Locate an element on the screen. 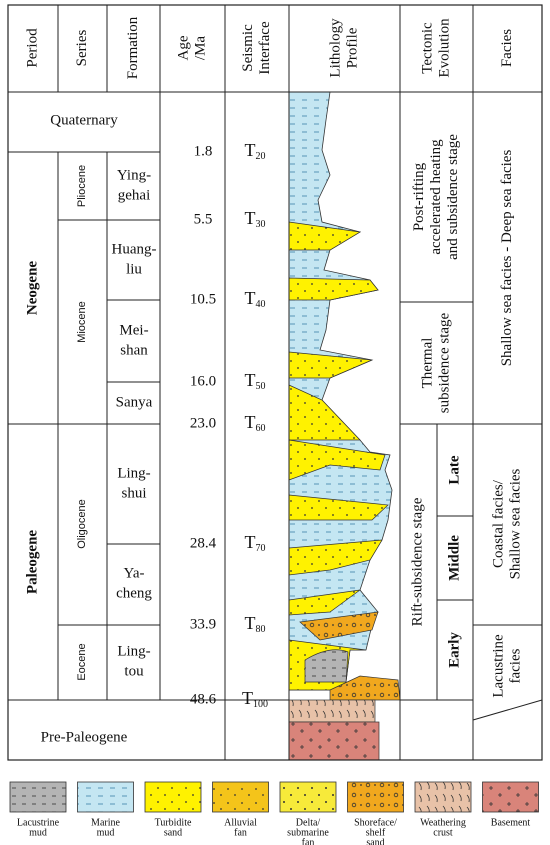 The width and height of the screenshot is (550, 845). legend-label: Delta/ is located at coordinates (308, 822).